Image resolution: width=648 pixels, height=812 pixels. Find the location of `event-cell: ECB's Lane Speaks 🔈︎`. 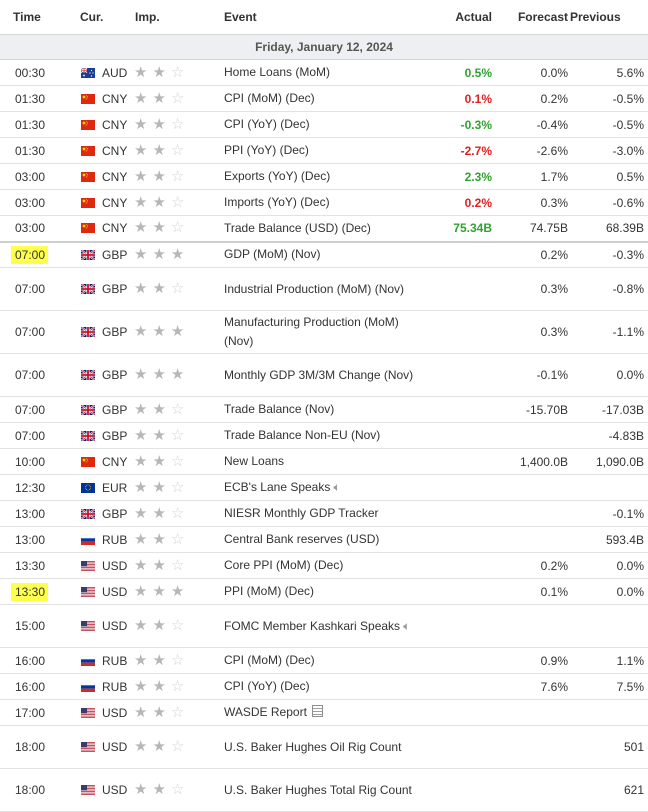

event-cell: ECB's Lane Speaks 🔈︎ is located at coordinates (318, 487).